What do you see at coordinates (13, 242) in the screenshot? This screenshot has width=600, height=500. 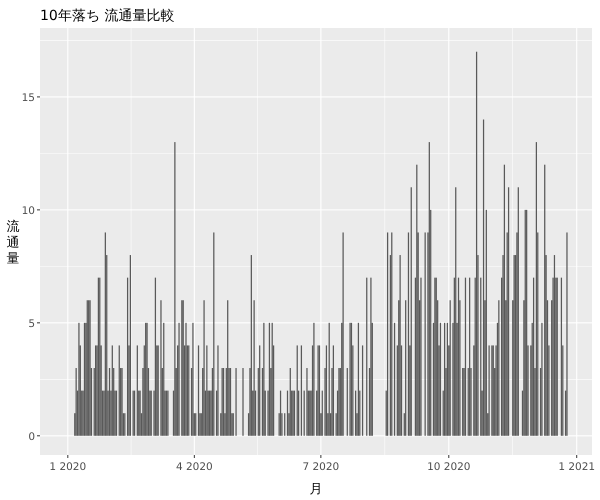 I see `y-axis-title: 流通量` at bounding box center [13, 242].